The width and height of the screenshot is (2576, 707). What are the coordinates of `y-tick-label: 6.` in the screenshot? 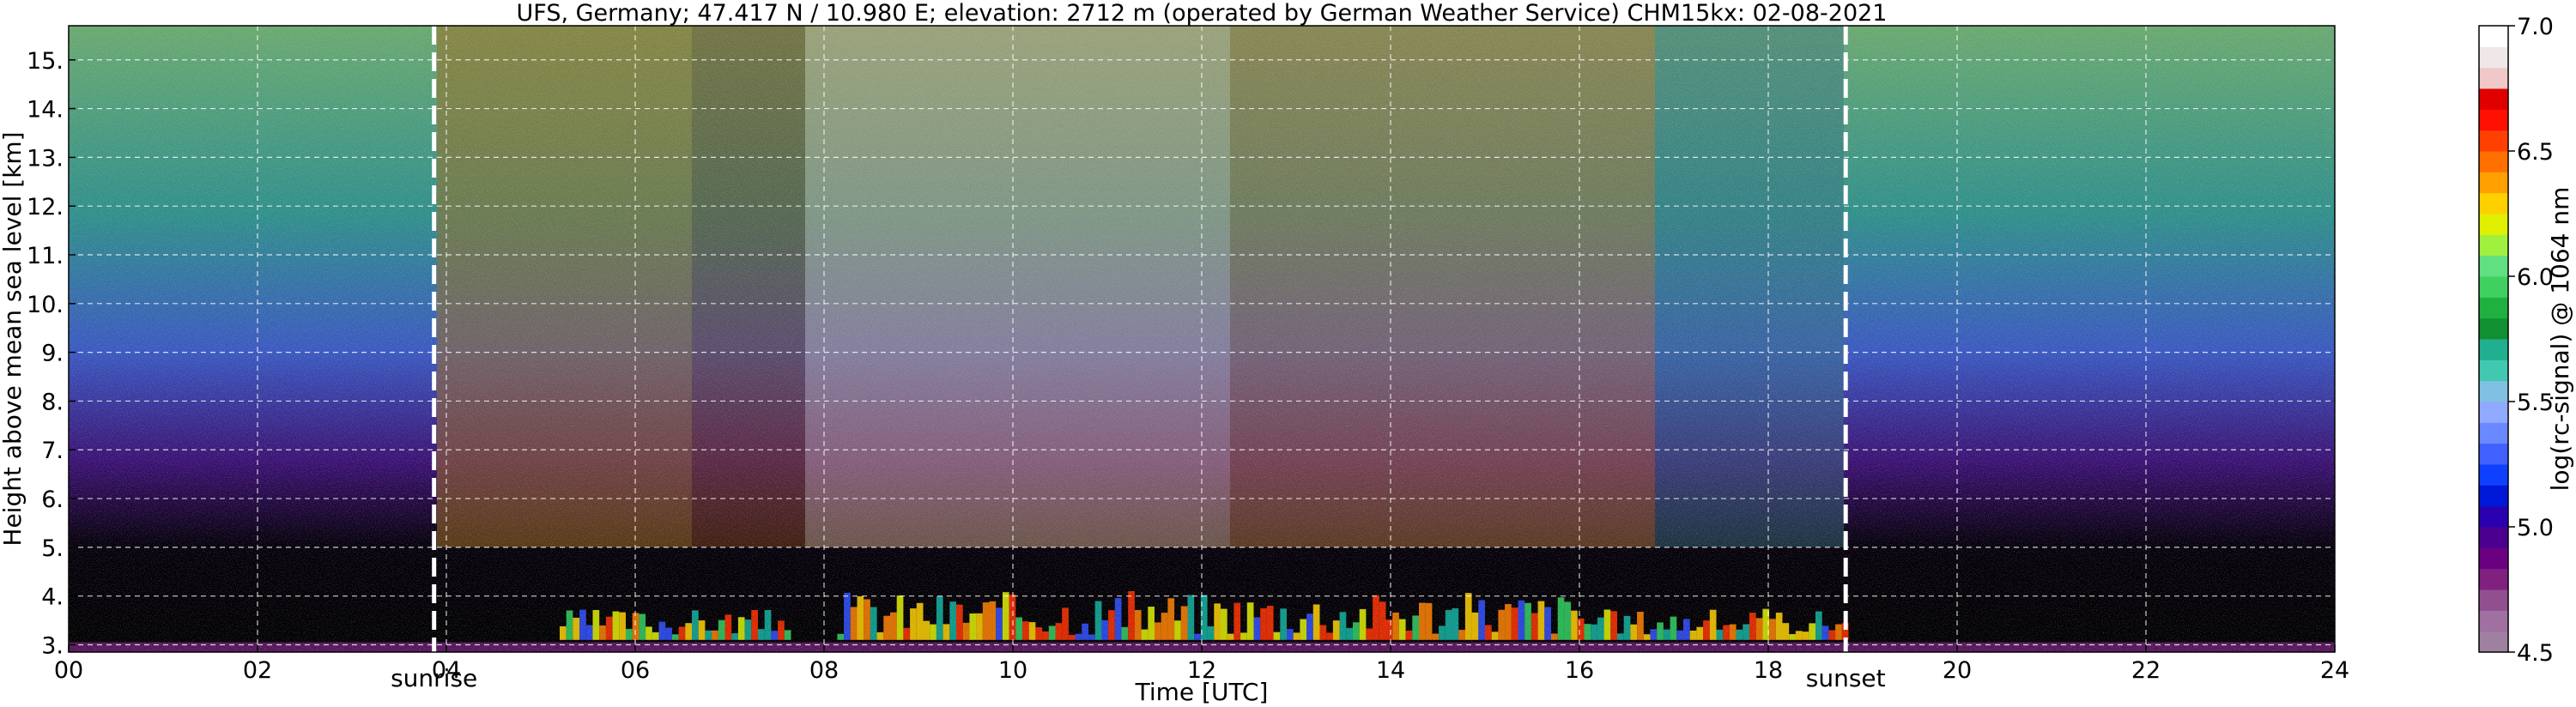 It's located at (52, 499).